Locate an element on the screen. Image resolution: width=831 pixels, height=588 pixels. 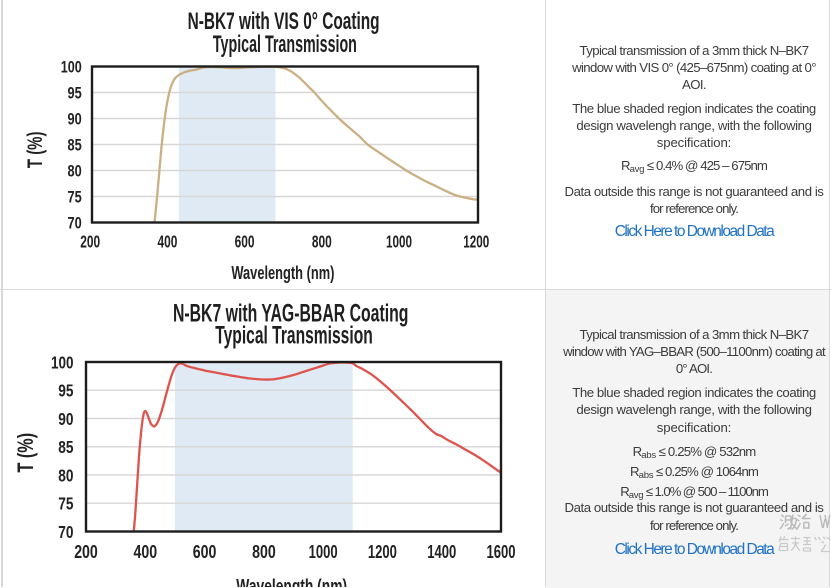
svg-text: N-BK7 with VIS 0° Coating is located at coordinates (284, 21).